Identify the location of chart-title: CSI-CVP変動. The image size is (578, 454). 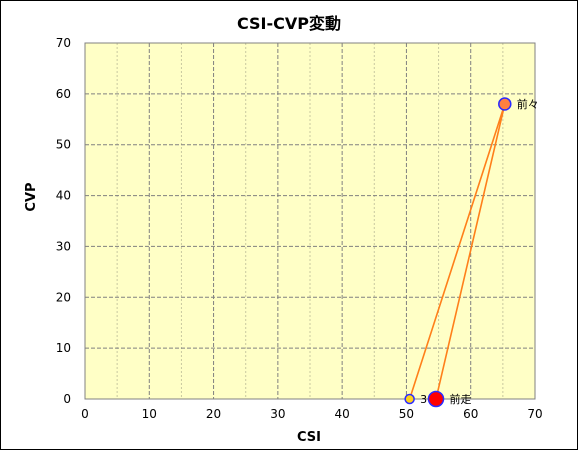
(289, 23).